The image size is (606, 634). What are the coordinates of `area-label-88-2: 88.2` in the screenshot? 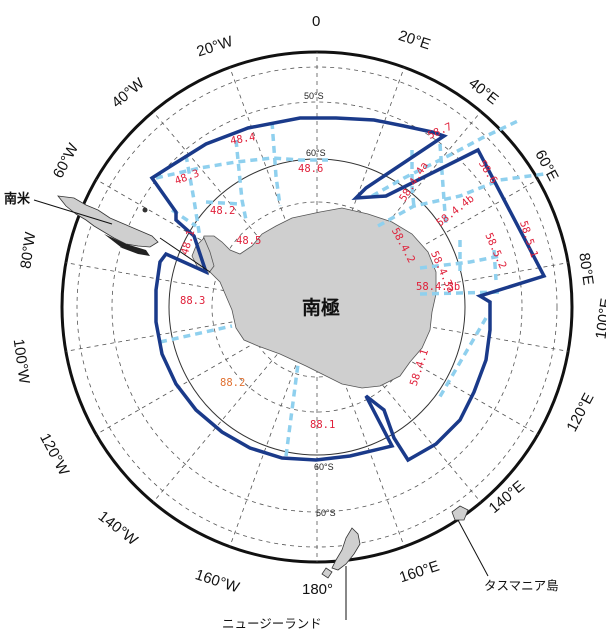 It's located at (232, 383).